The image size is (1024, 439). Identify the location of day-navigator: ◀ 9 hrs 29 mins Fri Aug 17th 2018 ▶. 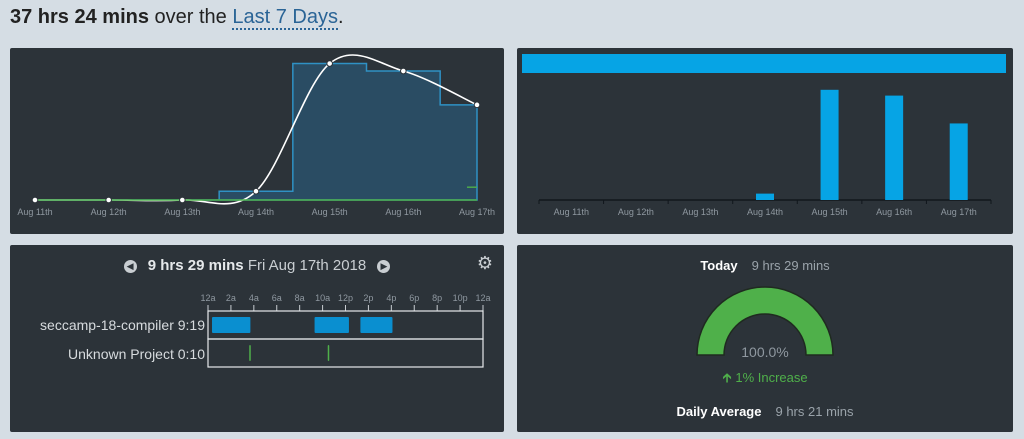
(257, 265).